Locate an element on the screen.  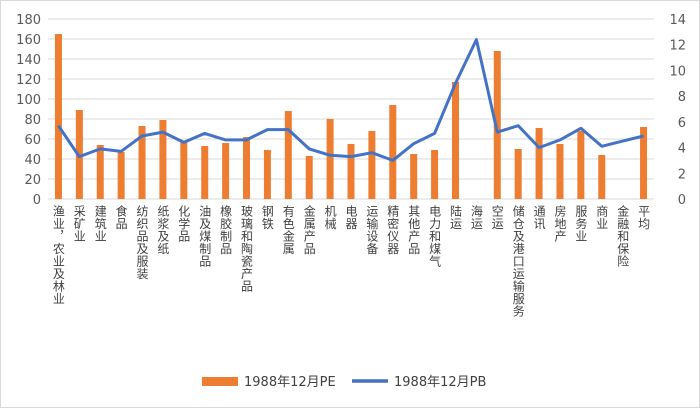
left-tick-label: 40 is located at coordinates (32, 160).